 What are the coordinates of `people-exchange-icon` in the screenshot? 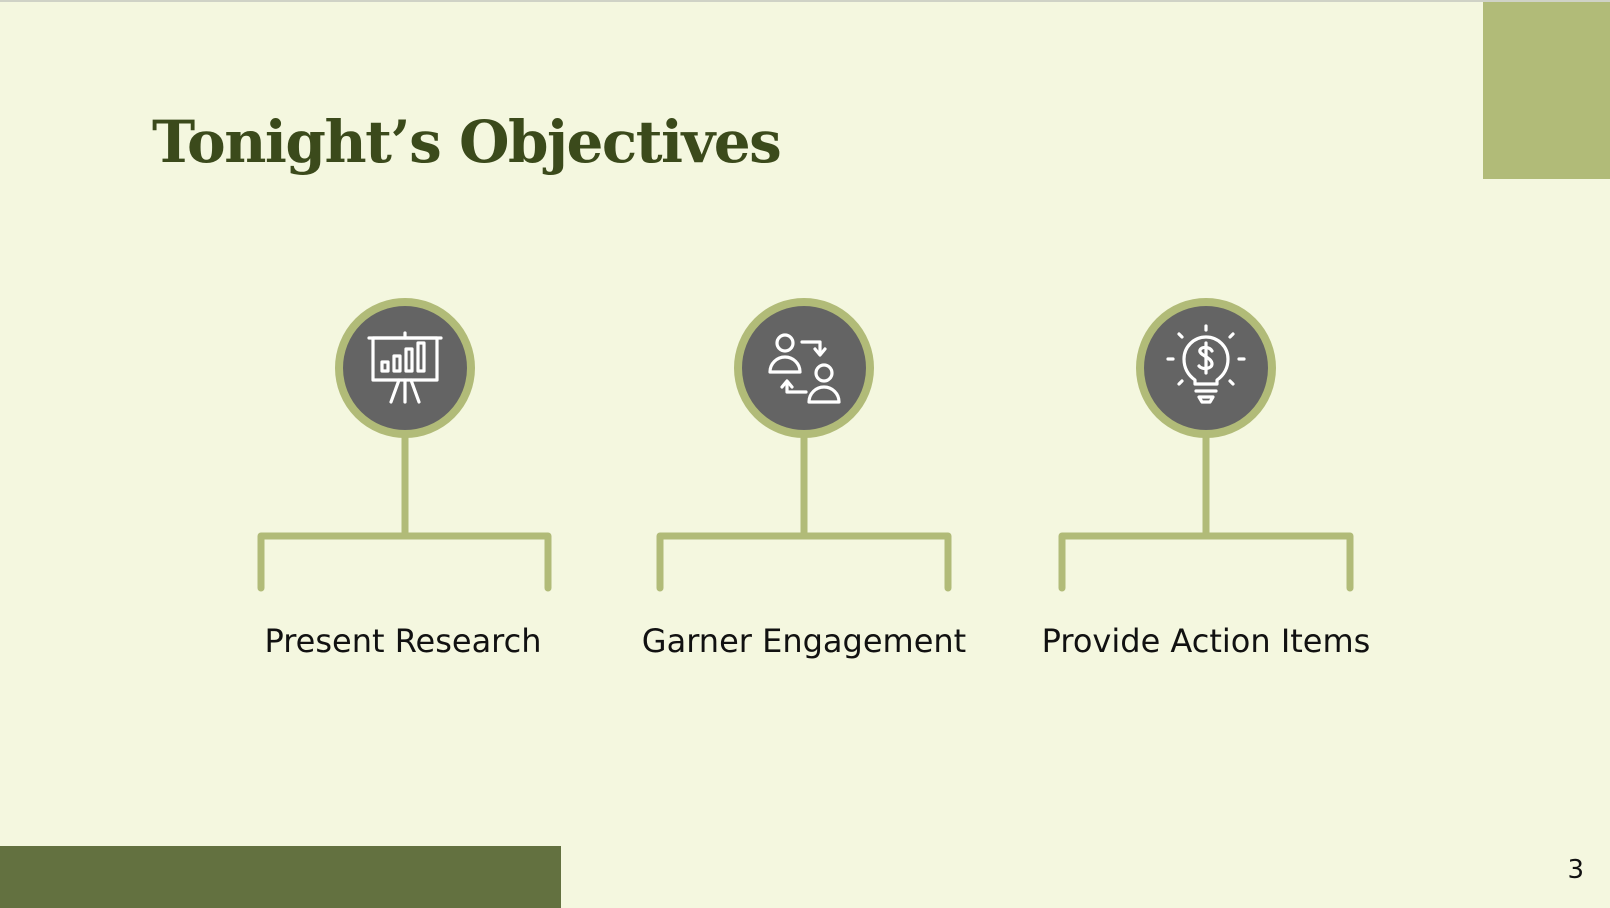 It's located at (804, 368).